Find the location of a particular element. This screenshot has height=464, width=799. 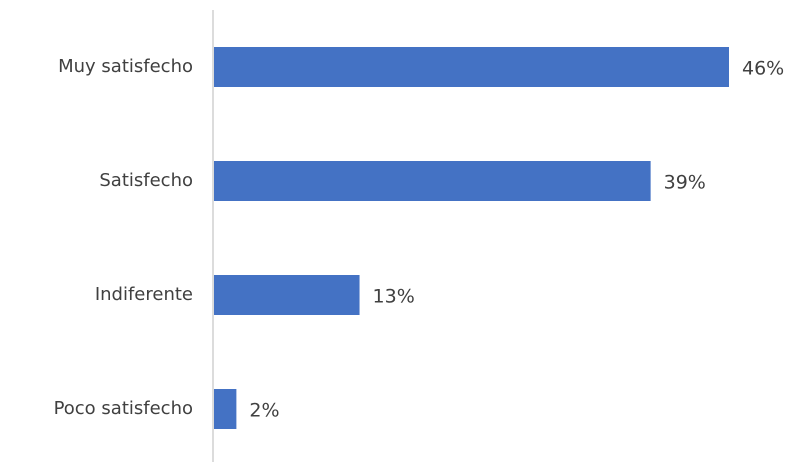

value-label: 46% is located at coordinates (763, 69).